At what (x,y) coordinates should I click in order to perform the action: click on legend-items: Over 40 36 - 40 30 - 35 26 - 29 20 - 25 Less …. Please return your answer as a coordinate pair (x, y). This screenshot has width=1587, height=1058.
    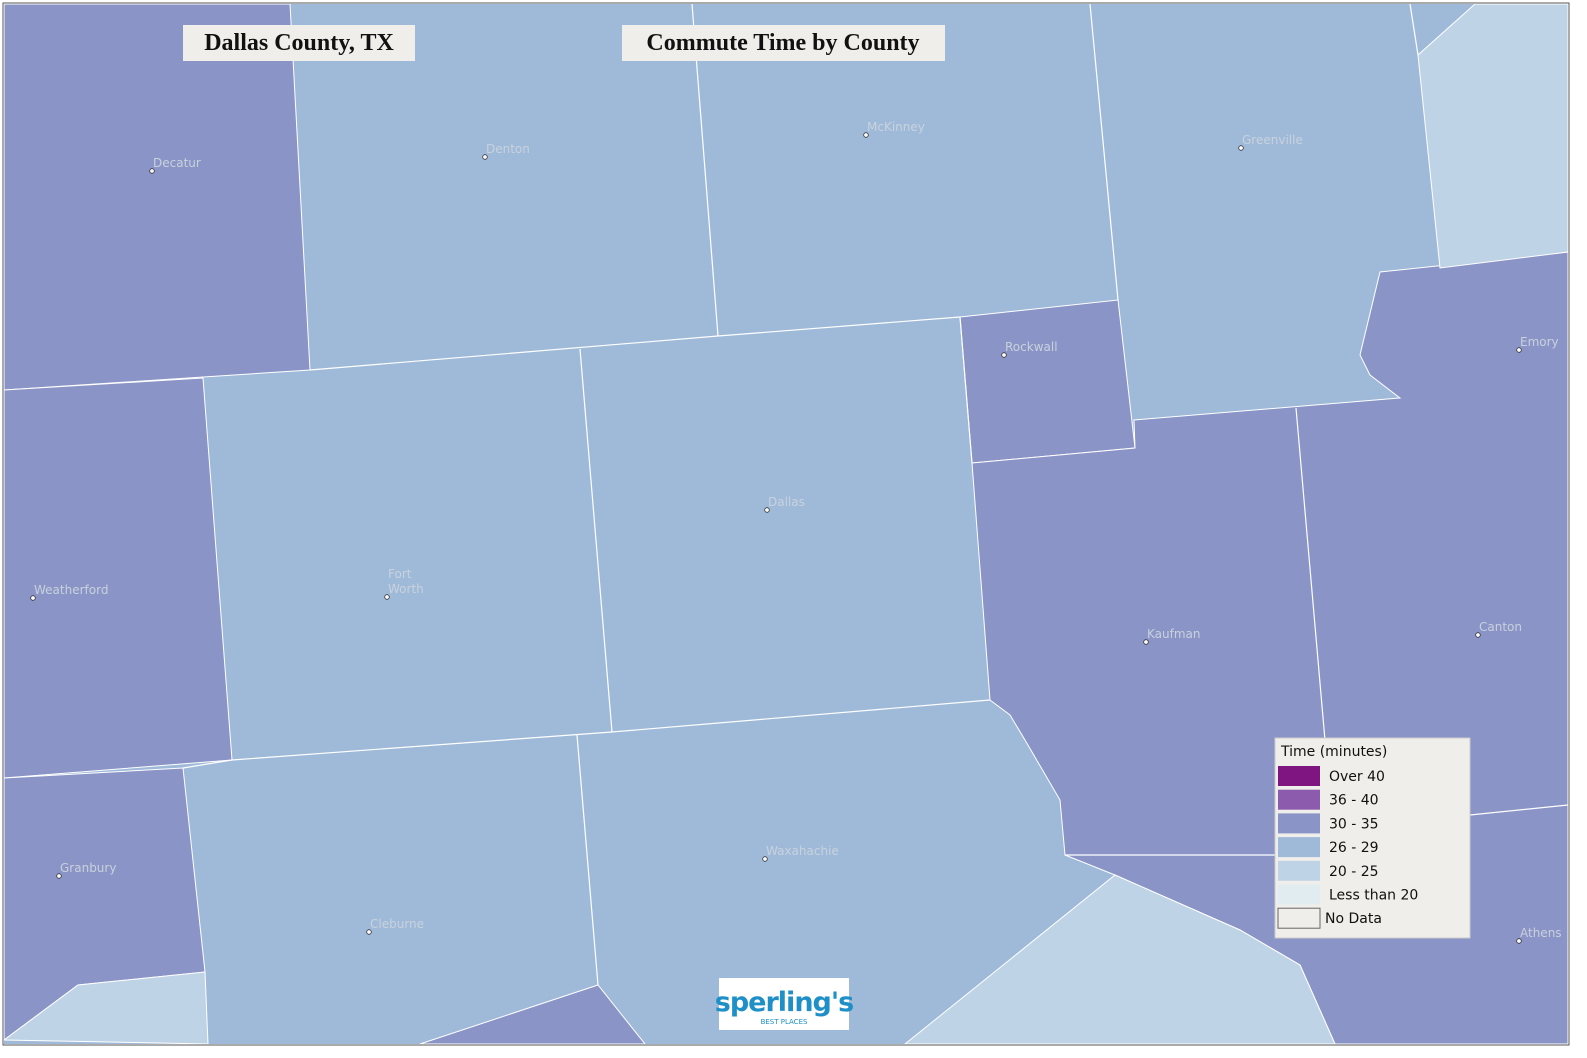
    Looking at the image, I should click on (1347, 847).